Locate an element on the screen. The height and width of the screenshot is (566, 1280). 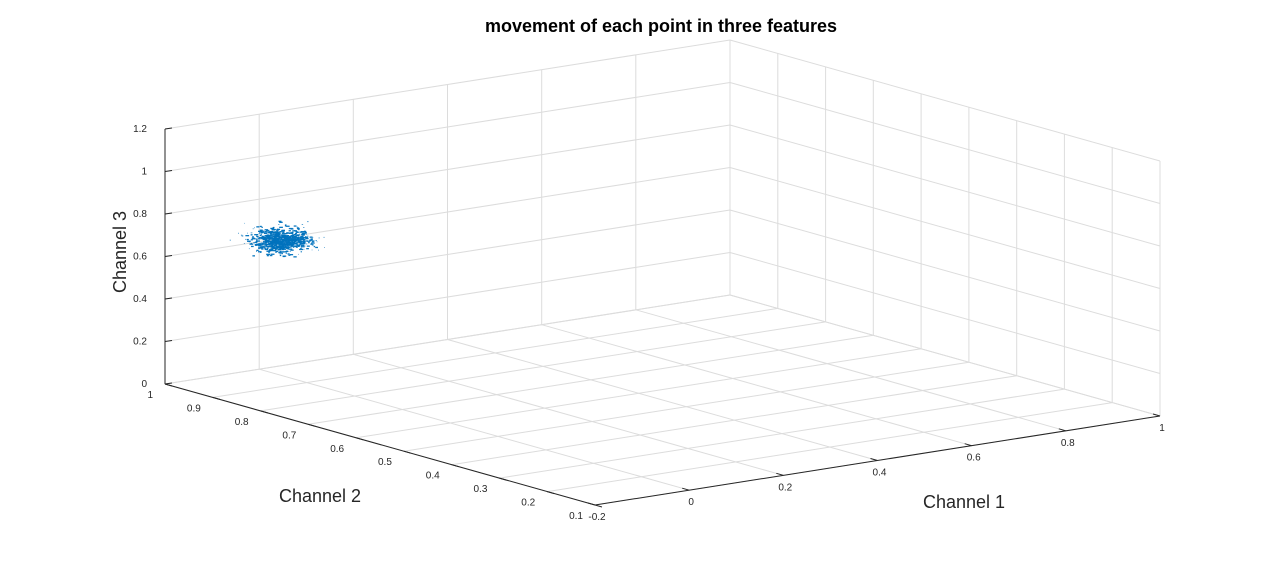
y-tick-label: 0.1 is located at coordinates (576, 516).